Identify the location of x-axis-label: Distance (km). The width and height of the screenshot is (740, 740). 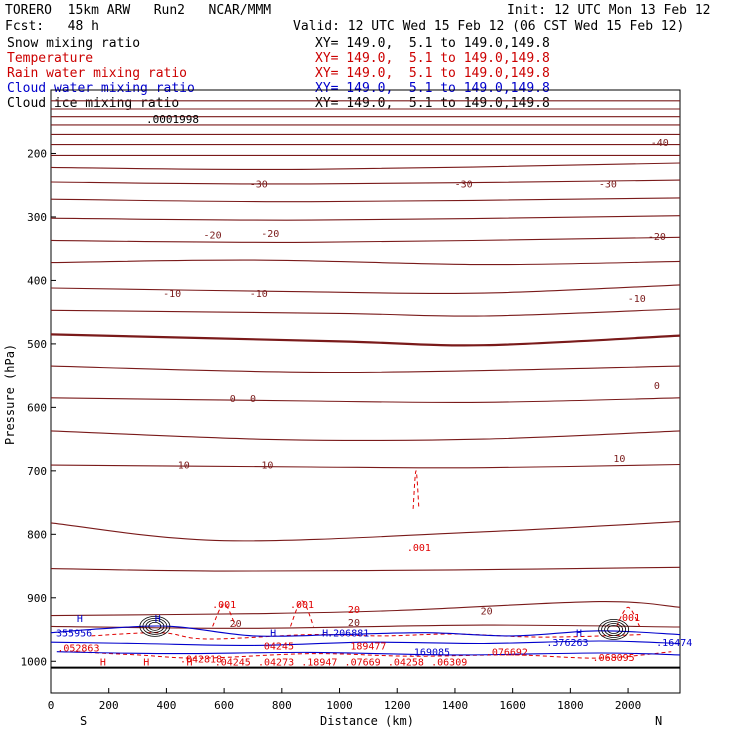
(367, 721).